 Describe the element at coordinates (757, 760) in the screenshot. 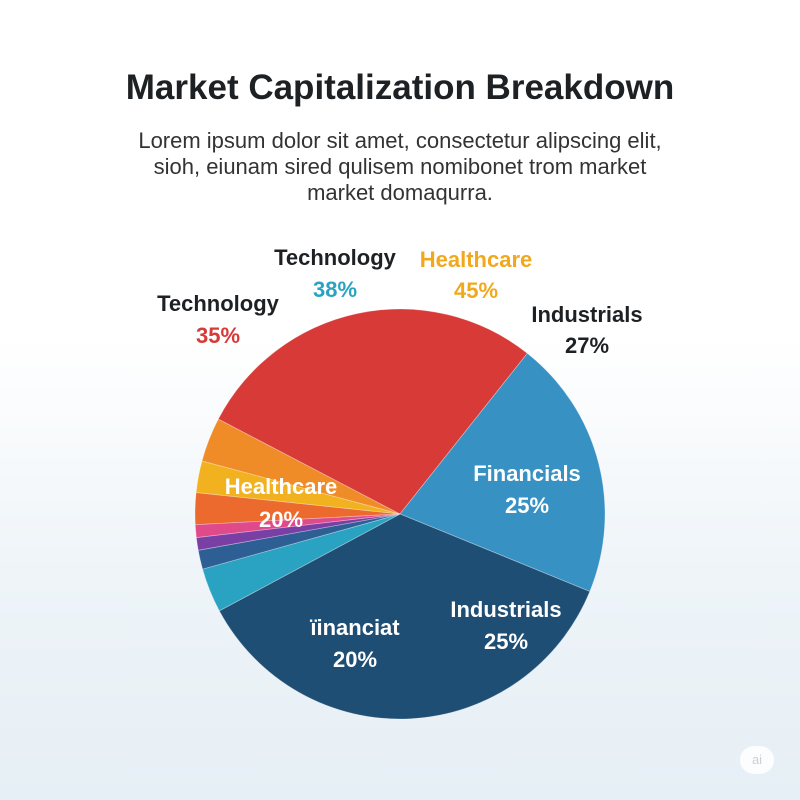

I see `watermark-badge: ai` at that location.